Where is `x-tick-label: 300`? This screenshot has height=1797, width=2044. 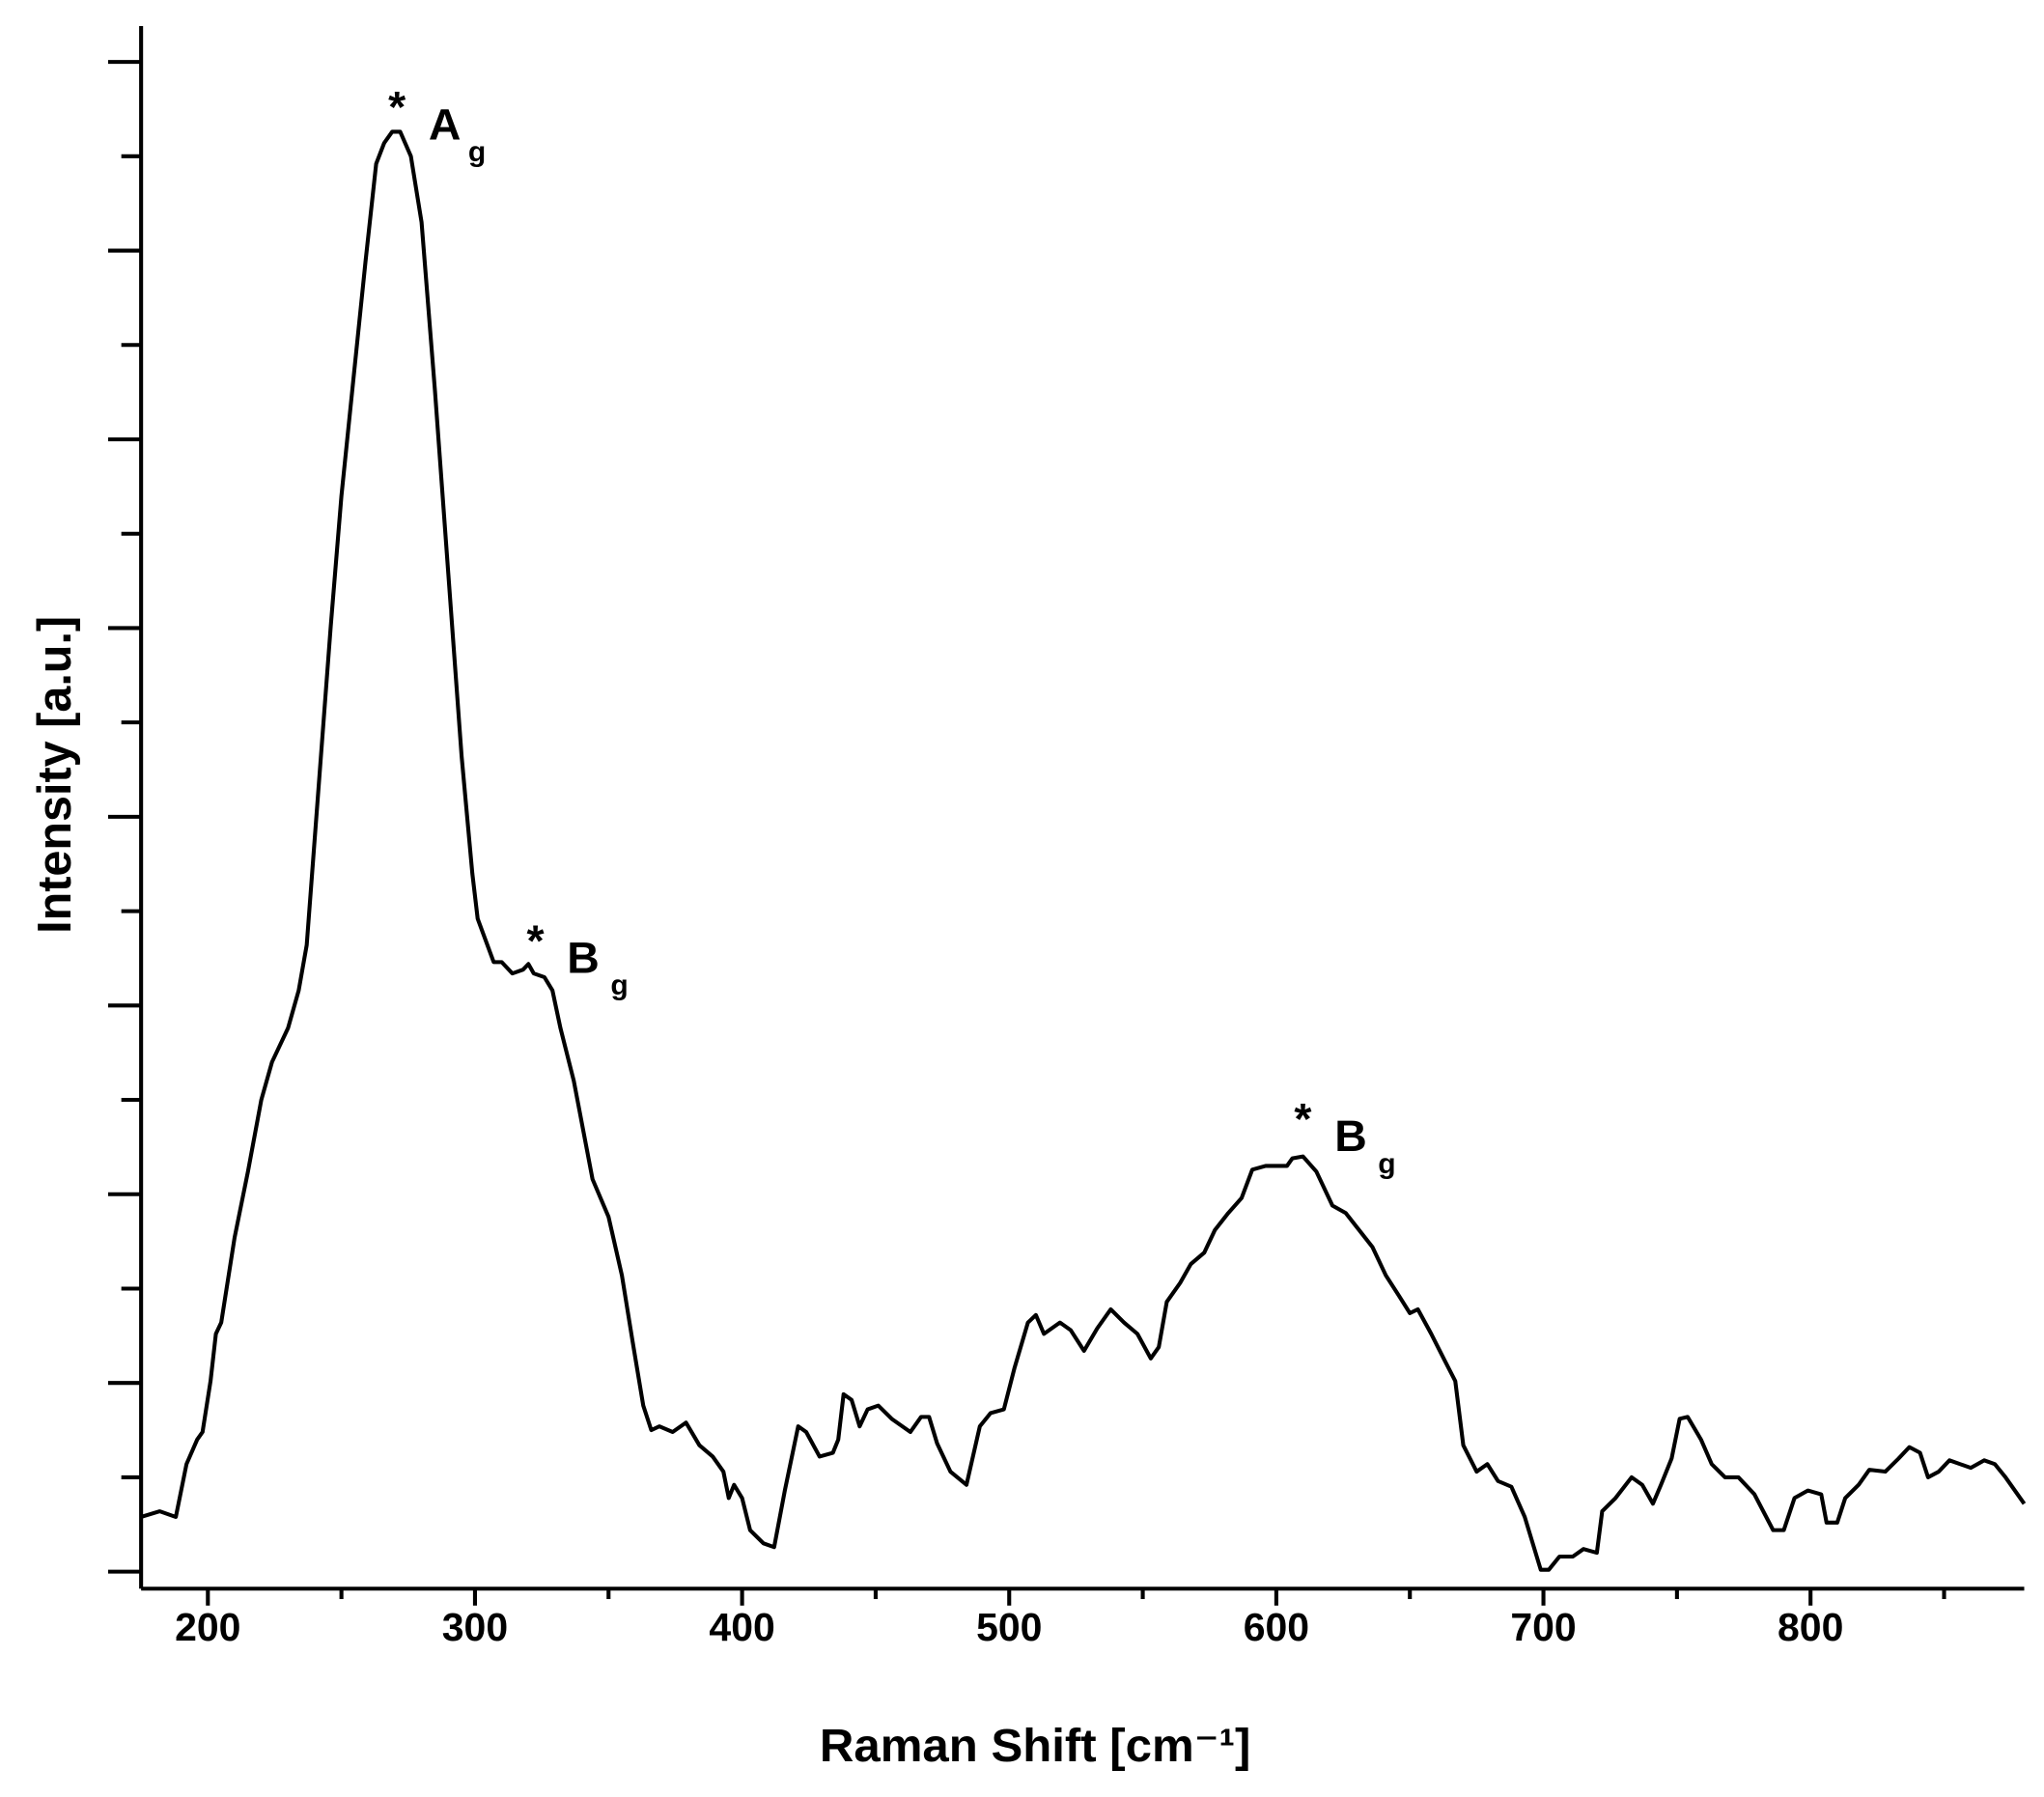 x-tick-label: 300 is located at coordinates (475, 1627).